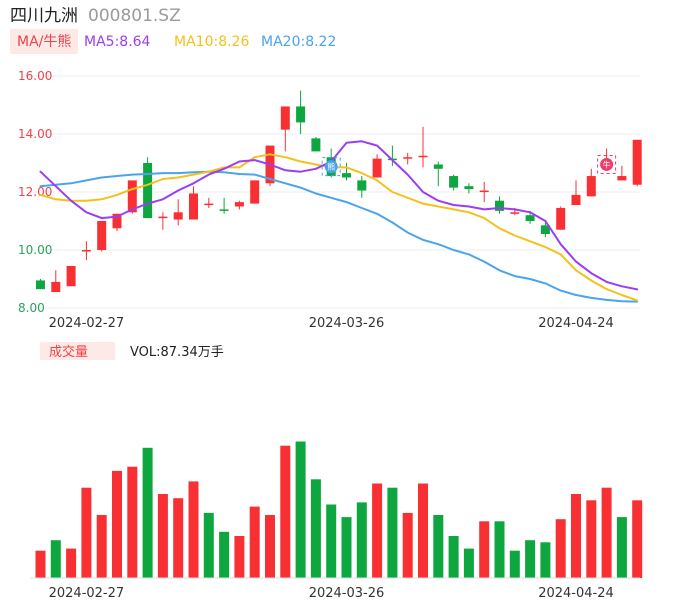  I want to click on volume-legend: VOL:87.34万手, so click(177, 352).